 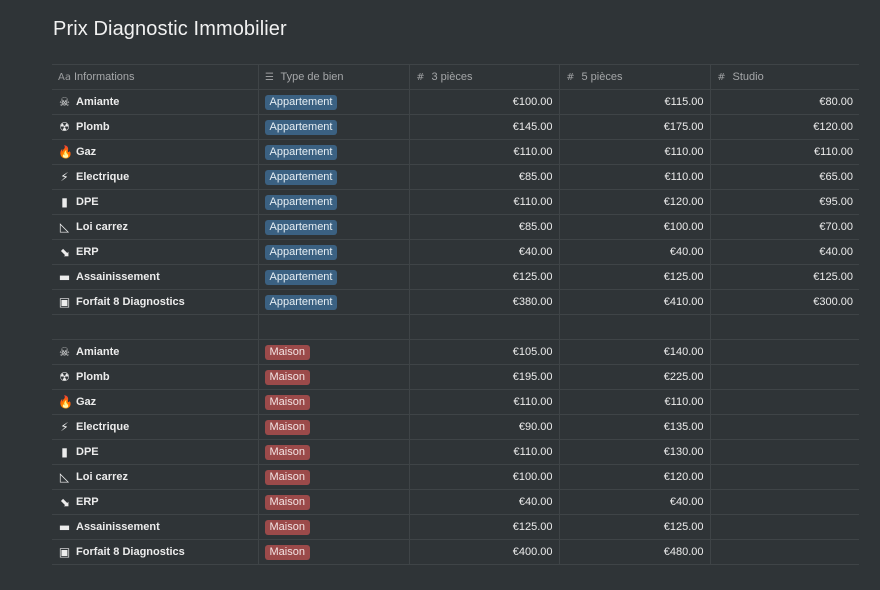 What do you see at coordinates (155, 127) in the screenshot?
I see `cell-informations: ☢ Plomb` at bounding box center [155, 127].